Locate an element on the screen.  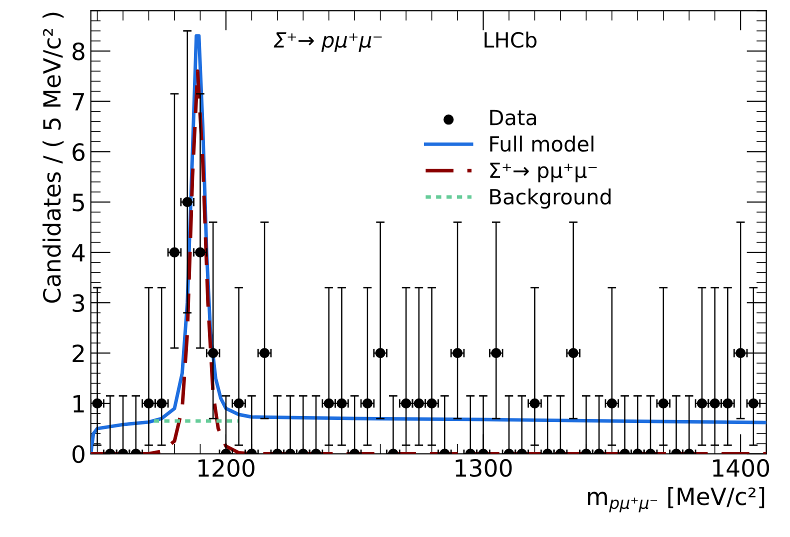
legend-label: Background is located at coordinates (550, 198).